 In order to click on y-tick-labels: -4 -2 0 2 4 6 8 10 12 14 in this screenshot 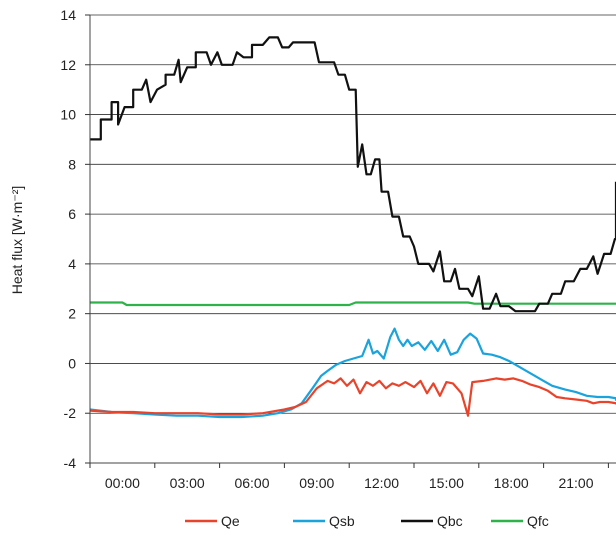, I will do `click(75, 239)`.